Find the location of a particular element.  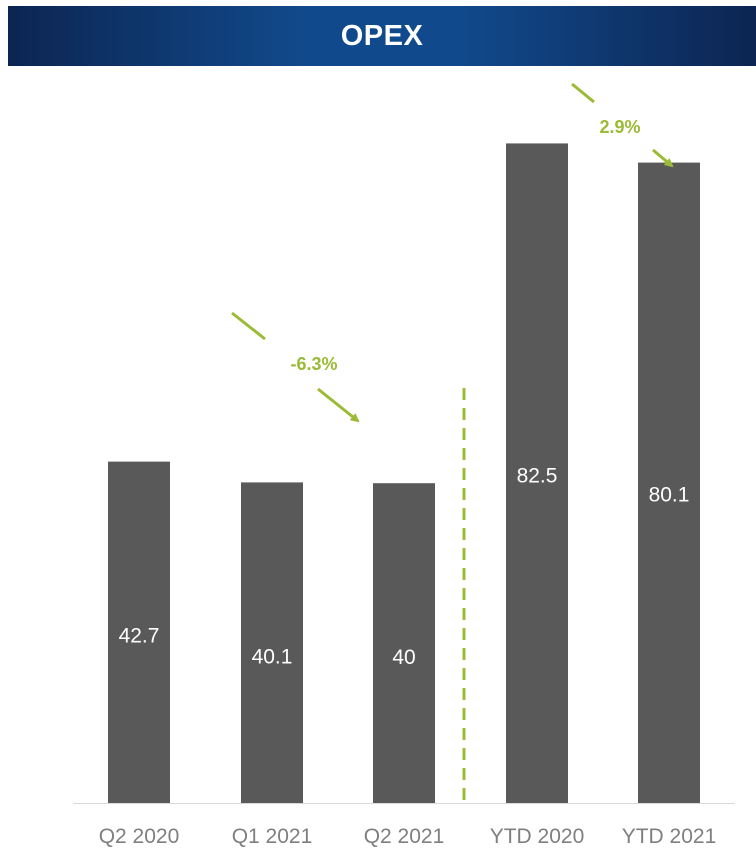

page-title: OPEX is located at coordinates (382, 35).